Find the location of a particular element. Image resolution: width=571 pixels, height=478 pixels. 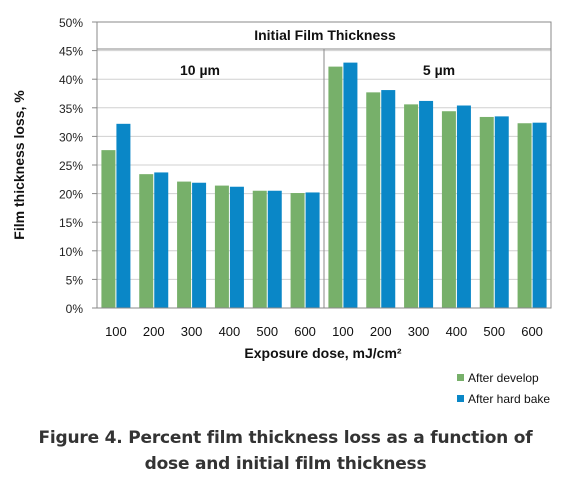

y-tick-label: 45% is located at coordinates (71, 52).